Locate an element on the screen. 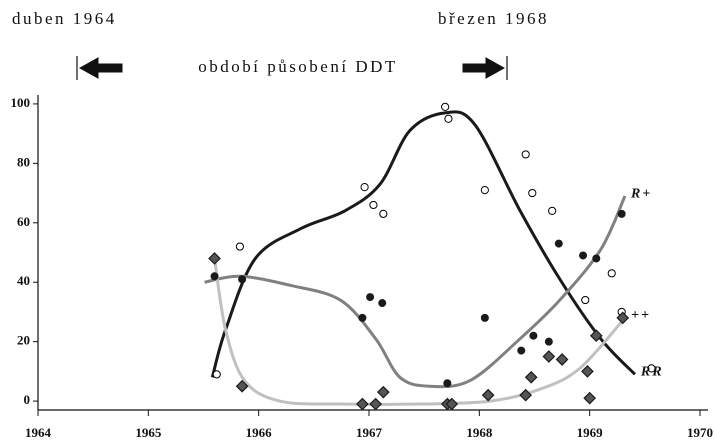 The image size is (715, 441). x-tick-label: 1964 is located at coordinates (38, 432).